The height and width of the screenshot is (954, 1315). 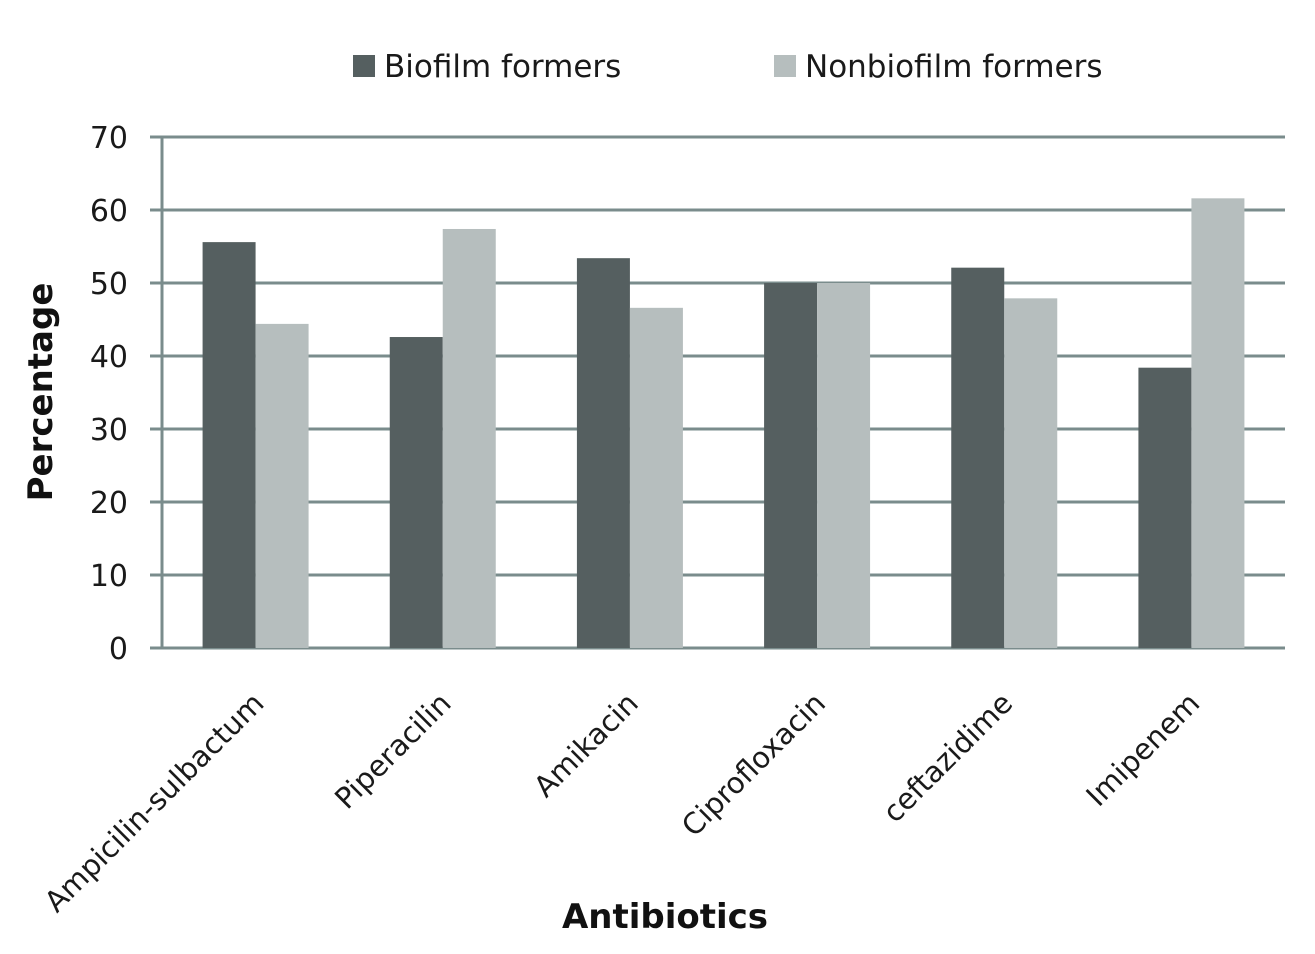 I want to click on y-tick-label: 30, so click(x=109, y=430).